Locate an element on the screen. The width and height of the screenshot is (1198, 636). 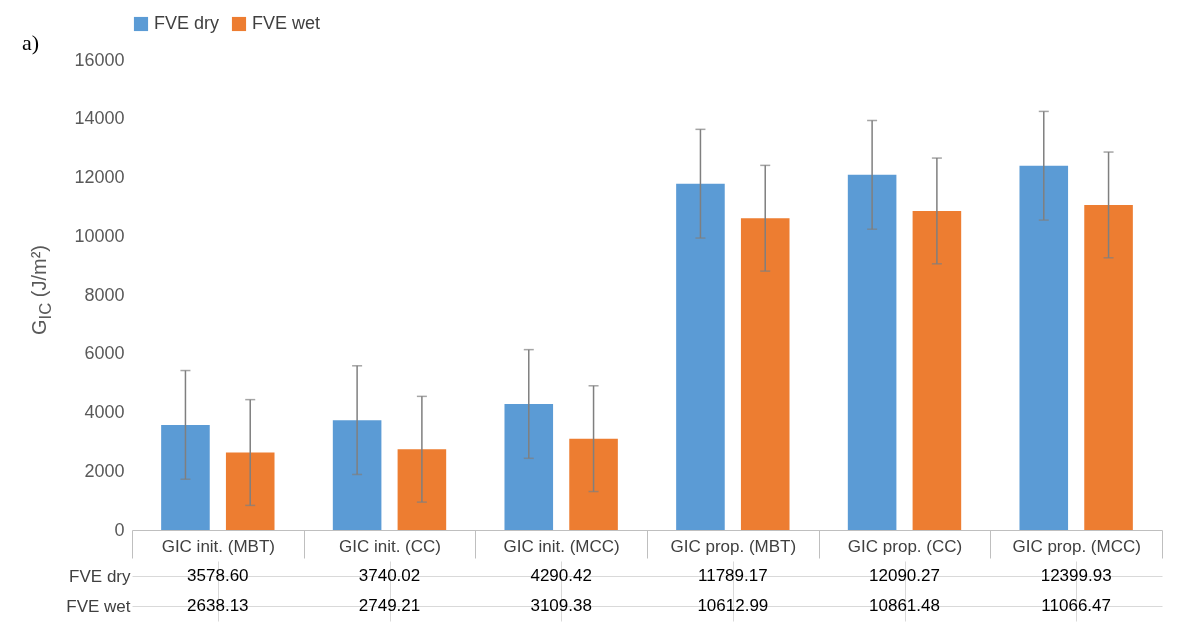
data-label: 10861.48 is located at coordinates (904, 605).